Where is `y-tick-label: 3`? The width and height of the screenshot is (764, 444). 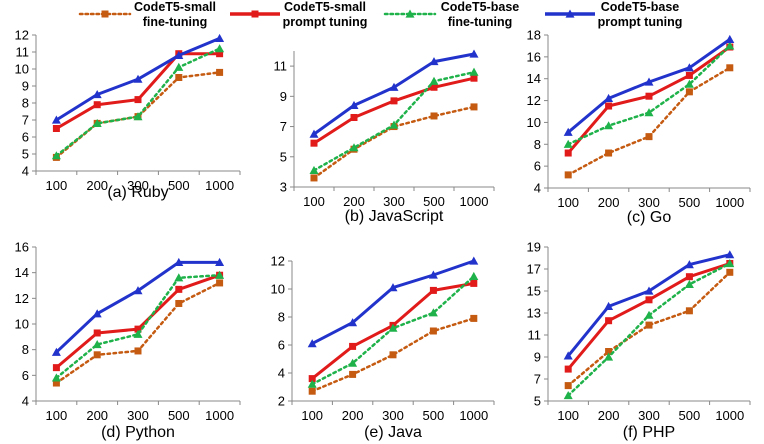
y-tick-label: 3 is located at coordinates (283, 187).